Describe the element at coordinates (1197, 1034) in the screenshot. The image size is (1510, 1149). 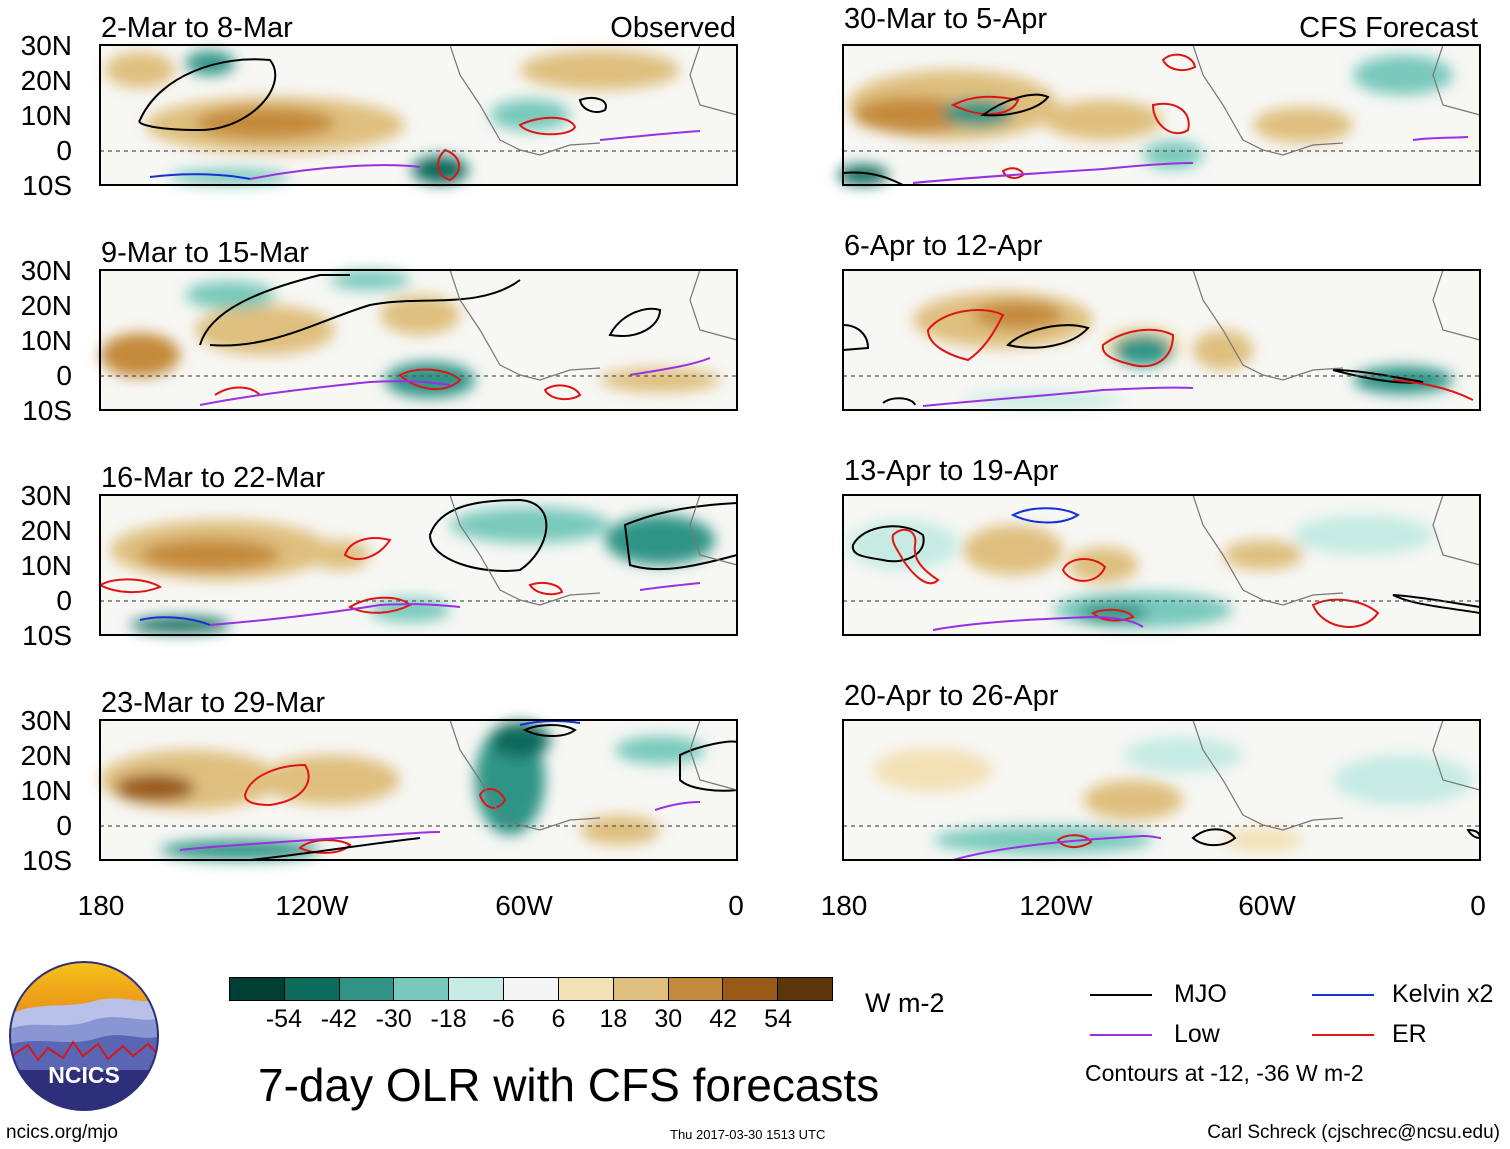
I see `legend-label: Low` at that location.